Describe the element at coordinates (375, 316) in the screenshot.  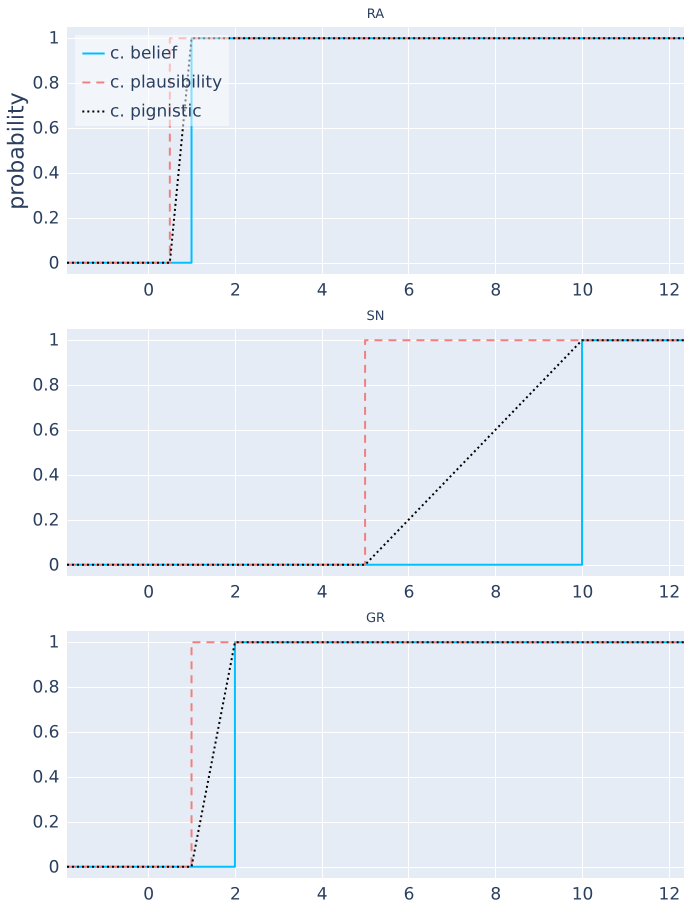
I see `chart-title: SN` at that location.